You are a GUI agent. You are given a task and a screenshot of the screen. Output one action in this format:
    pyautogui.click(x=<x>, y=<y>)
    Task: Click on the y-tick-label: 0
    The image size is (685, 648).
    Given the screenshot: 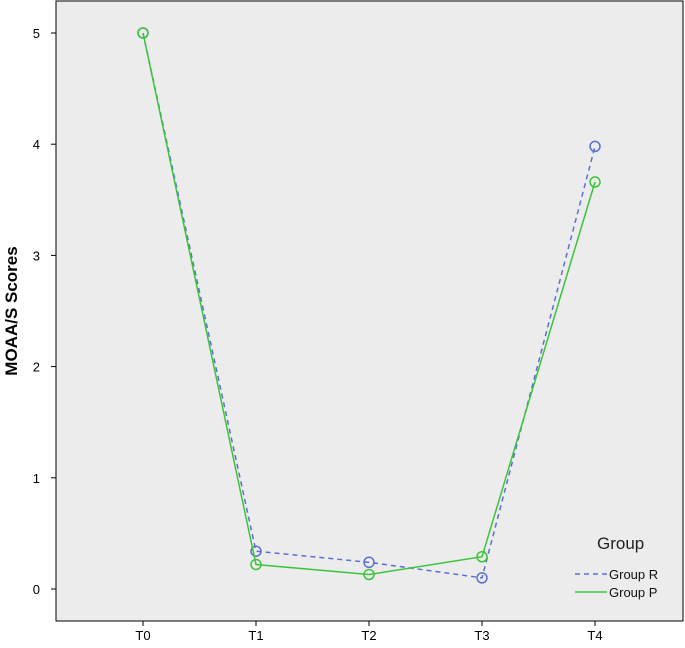 What is the action you would take?
    pyautogui.click(x=36, y=589)
    